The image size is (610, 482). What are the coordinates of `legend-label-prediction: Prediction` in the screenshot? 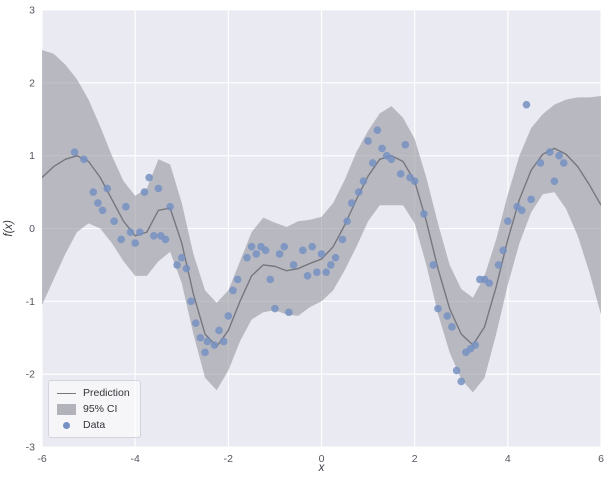 It's located at (106, 393).